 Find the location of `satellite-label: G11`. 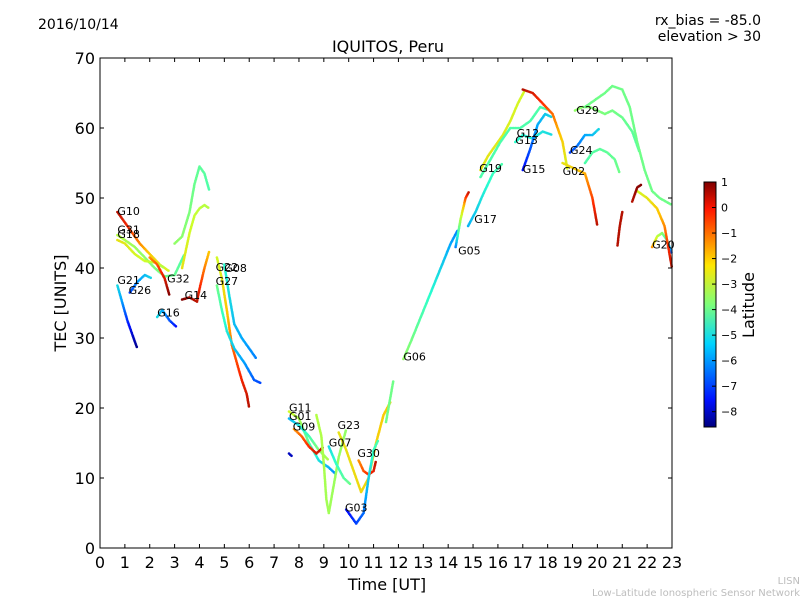

satellite-label: G11 is located at coordinates (300, 408).